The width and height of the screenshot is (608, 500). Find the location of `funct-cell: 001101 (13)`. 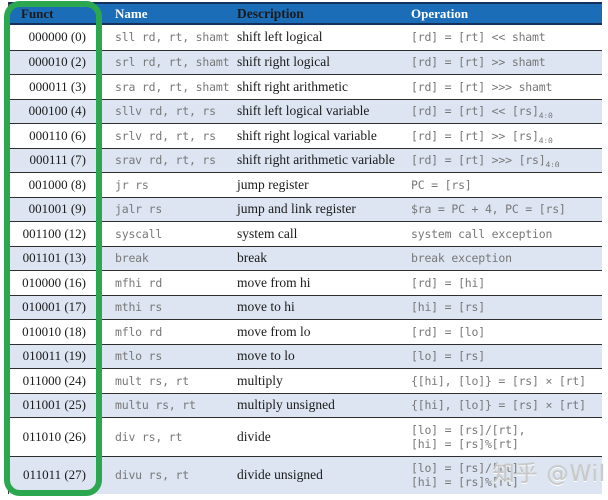

funct-cell: 001101 (13) is located at coordinates (54, 258).